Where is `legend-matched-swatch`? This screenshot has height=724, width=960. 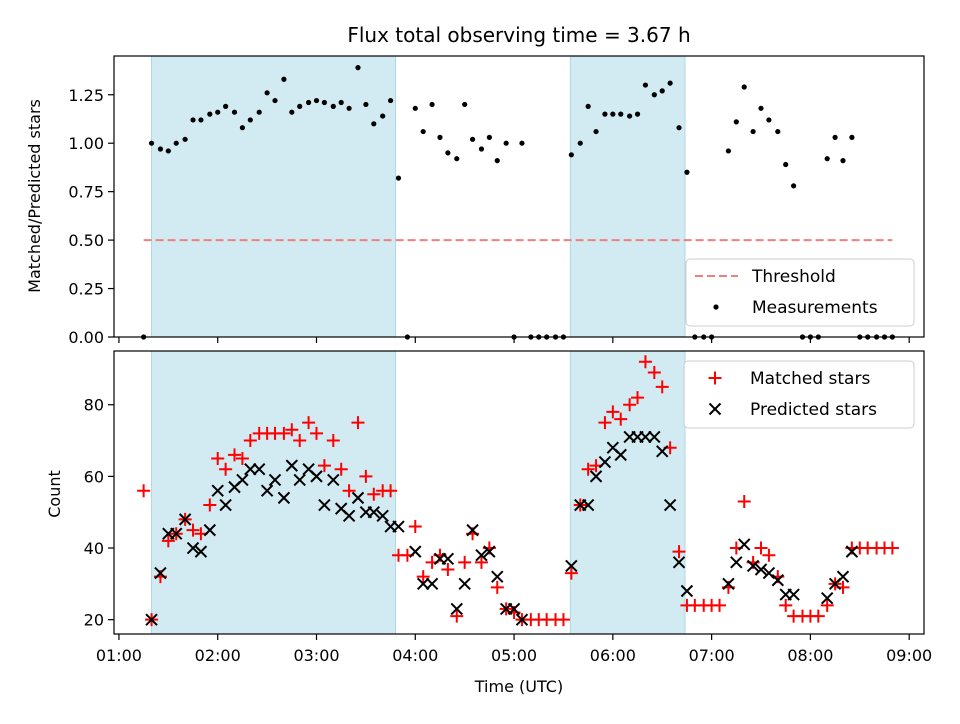 legend-matched-swatch is located at coordinates (715, 378).